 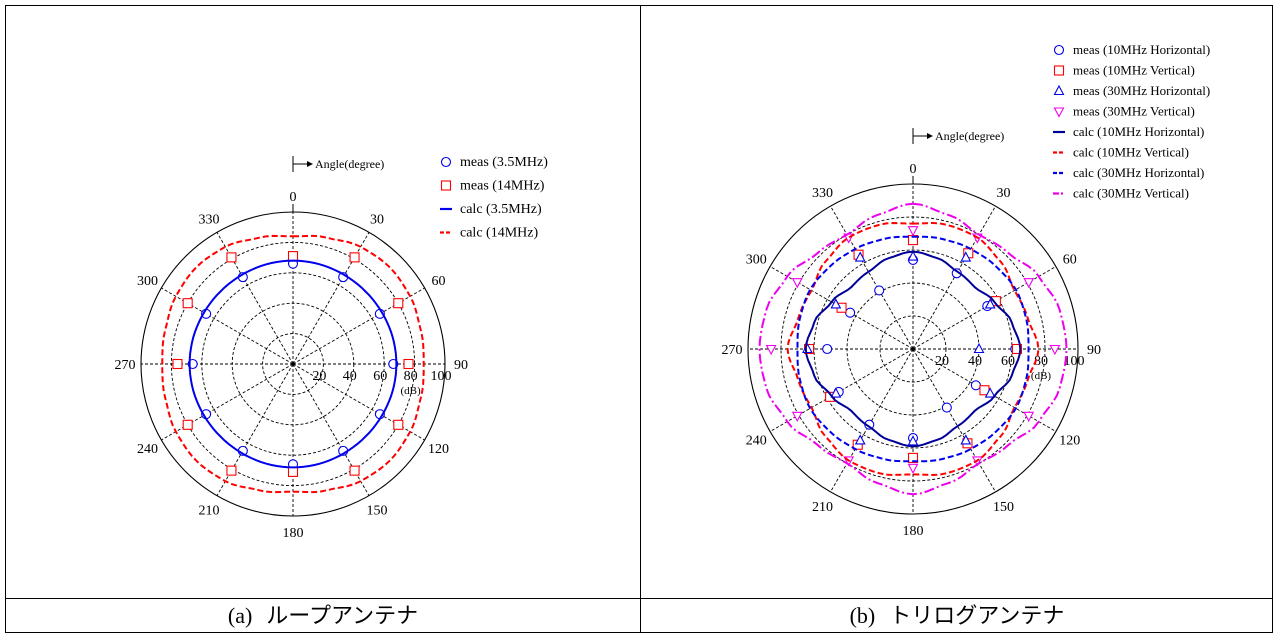 What do you see at coordinates (1094, 350) in the screenshot?
I see `b-angle-label-90: 90` at bounding box center [1094, 350].